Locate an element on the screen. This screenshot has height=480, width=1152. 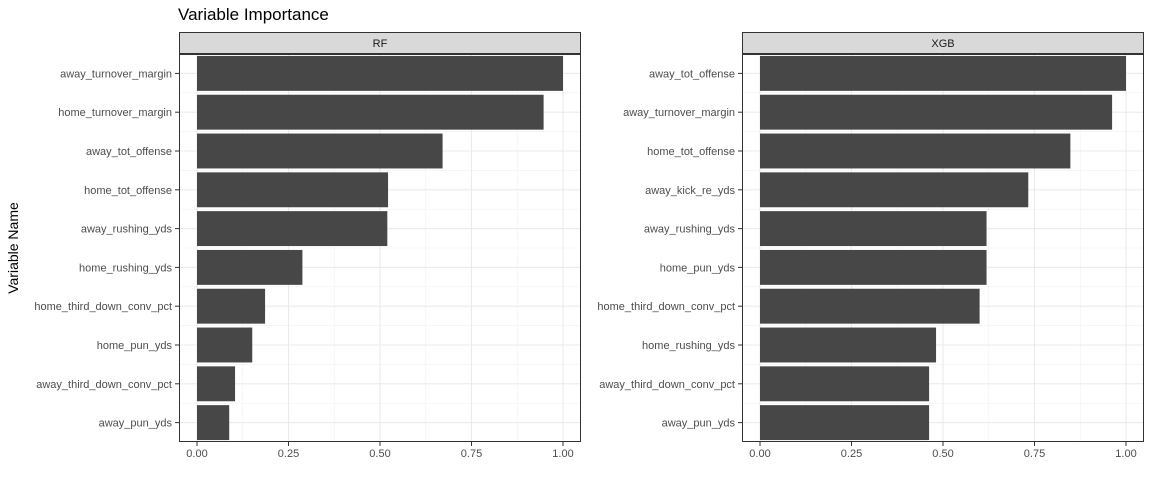
facet-strip-label: RF is located at coordinates (380, 44).